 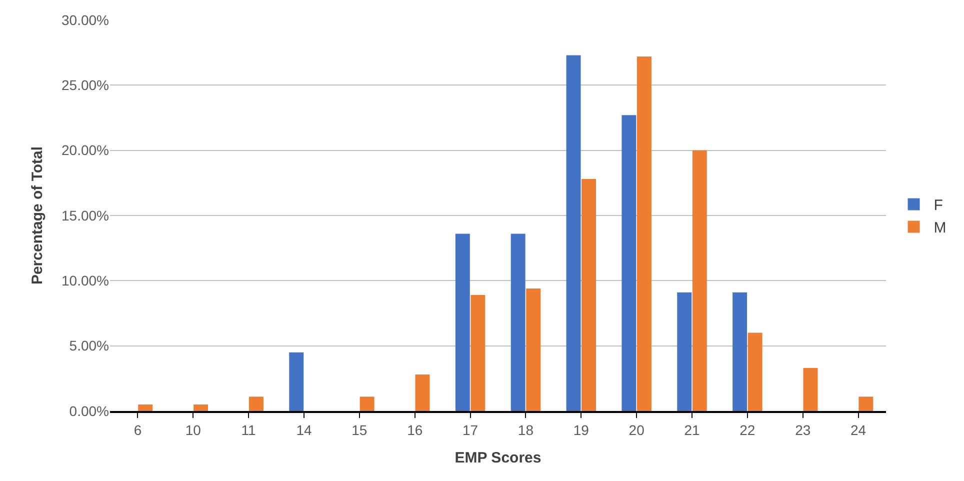 What do you see at coordinates (938, 205) in the screenshot?
I see `legend-label: F` at bounding box center [938, 205].